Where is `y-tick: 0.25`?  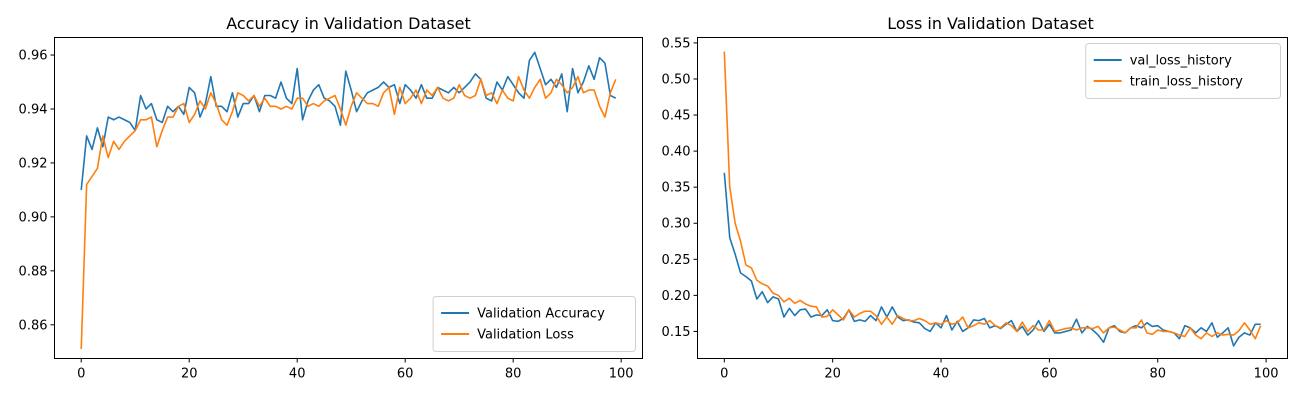 y-tick: 0.25 is located at coordinates (680, 260).